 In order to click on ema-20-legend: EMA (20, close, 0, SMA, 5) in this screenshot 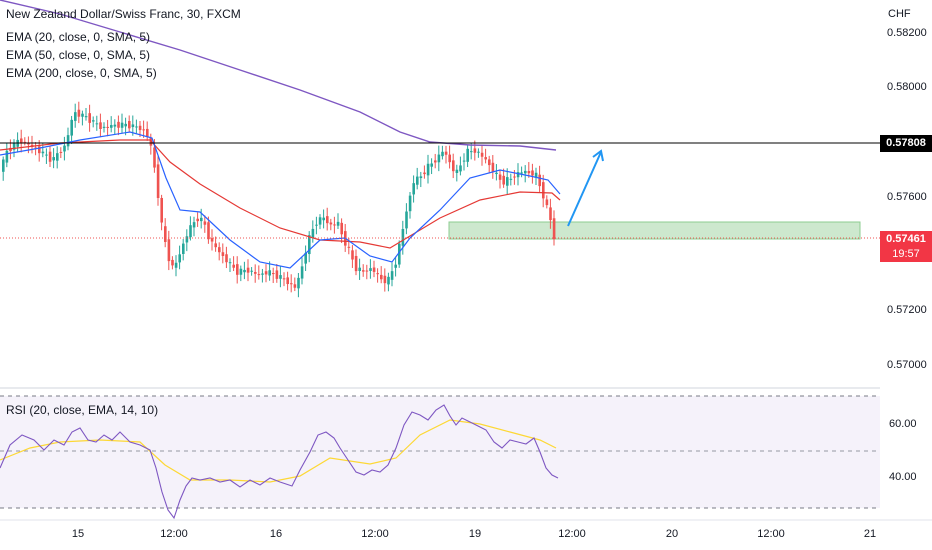, I will do `click(78, 37)`.